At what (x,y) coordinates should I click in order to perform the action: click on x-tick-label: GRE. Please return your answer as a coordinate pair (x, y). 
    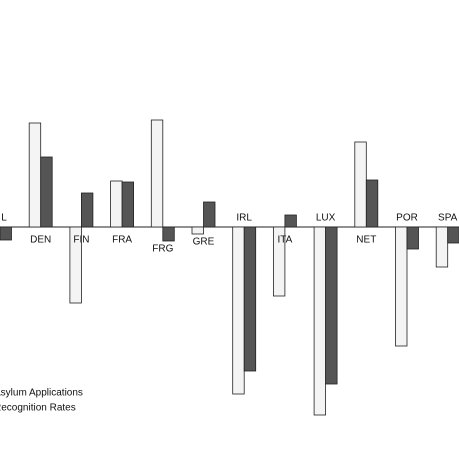
    Looking at the image, I should click on (204, 242).